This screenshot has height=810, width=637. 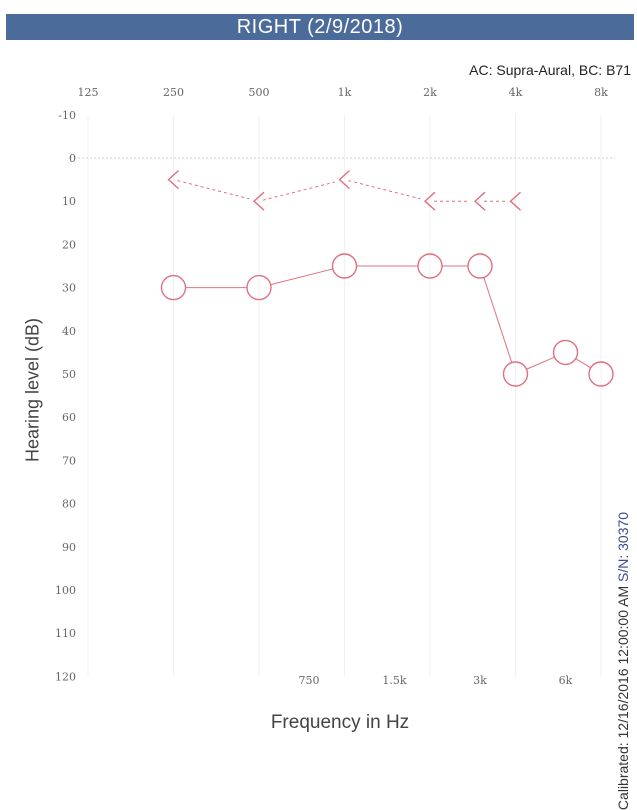 I want to click on transducer-subtitle: AC: Supra-Aural, BC: B71, so click(x=550, y=70).